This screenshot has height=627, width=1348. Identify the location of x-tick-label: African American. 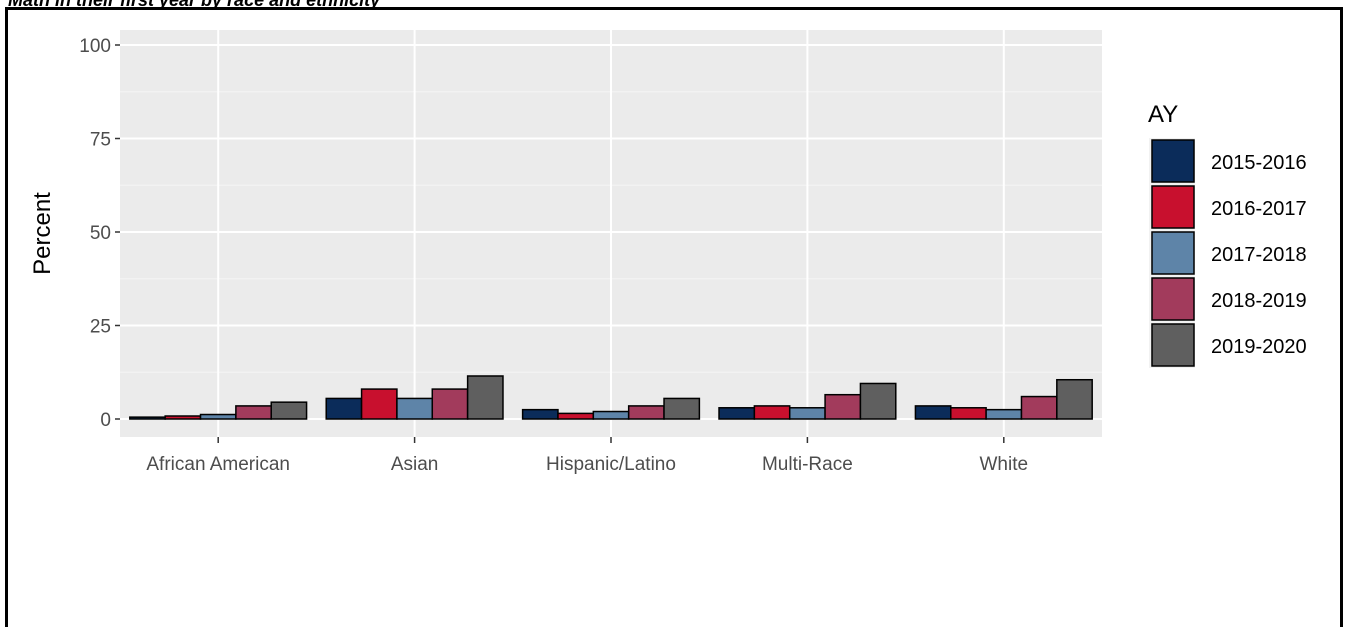
(218, 464).